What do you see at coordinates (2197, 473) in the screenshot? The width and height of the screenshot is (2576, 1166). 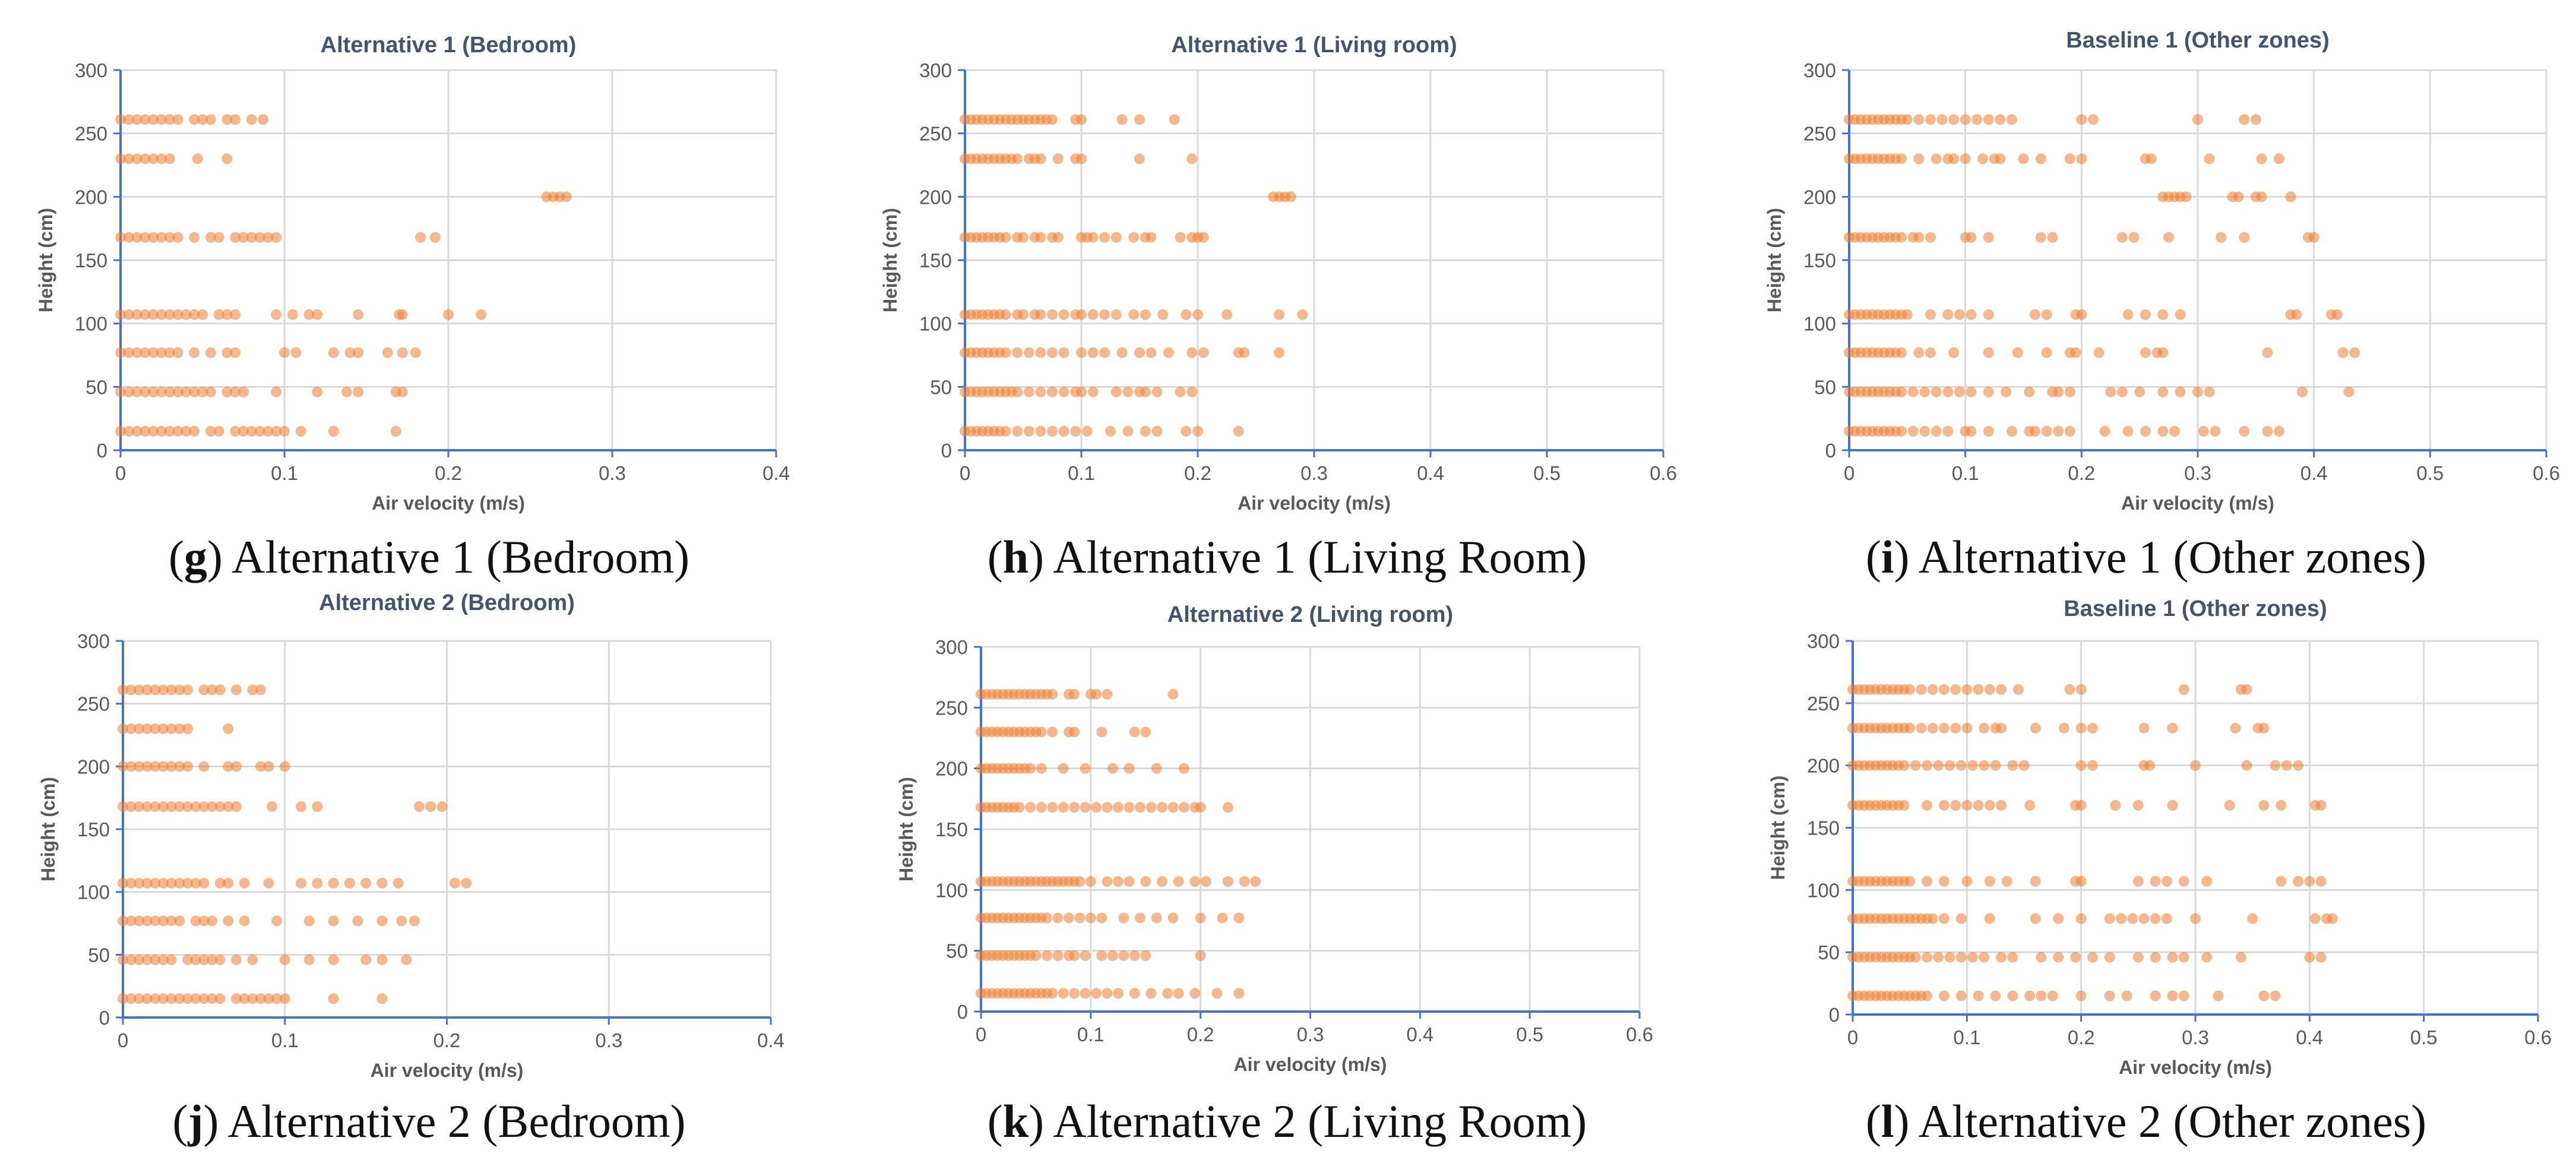 I see `x-tick-label: 0.3` at bounding box center [2197, 473].